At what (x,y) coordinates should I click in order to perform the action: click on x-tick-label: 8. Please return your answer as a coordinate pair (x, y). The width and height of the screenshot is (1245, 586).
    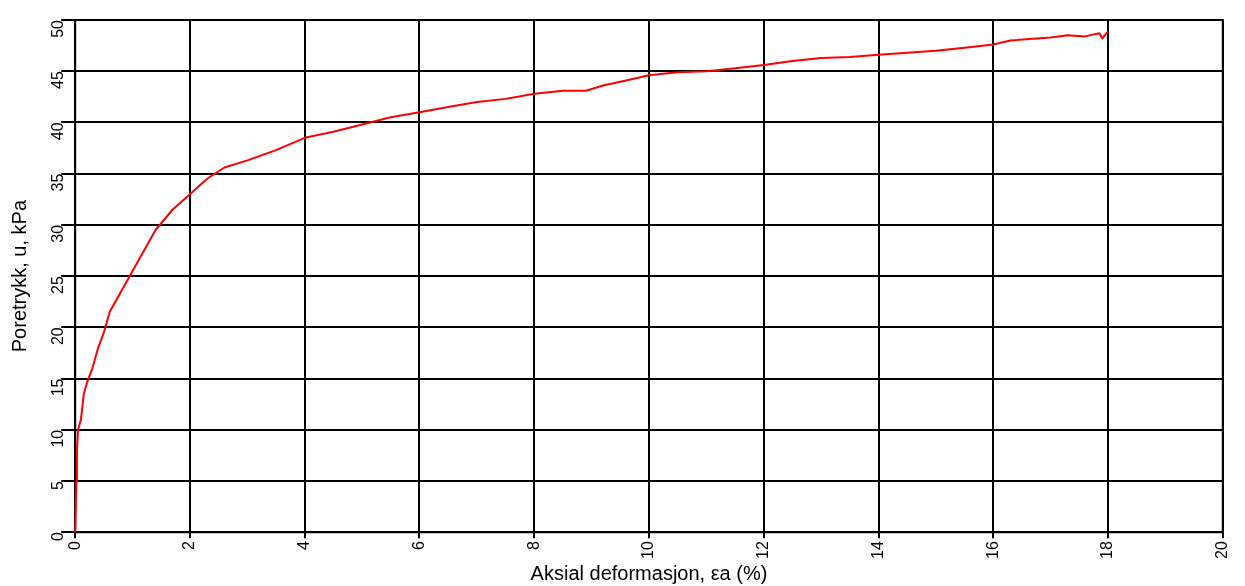
    Looking at the image, I should click on (533, 546).